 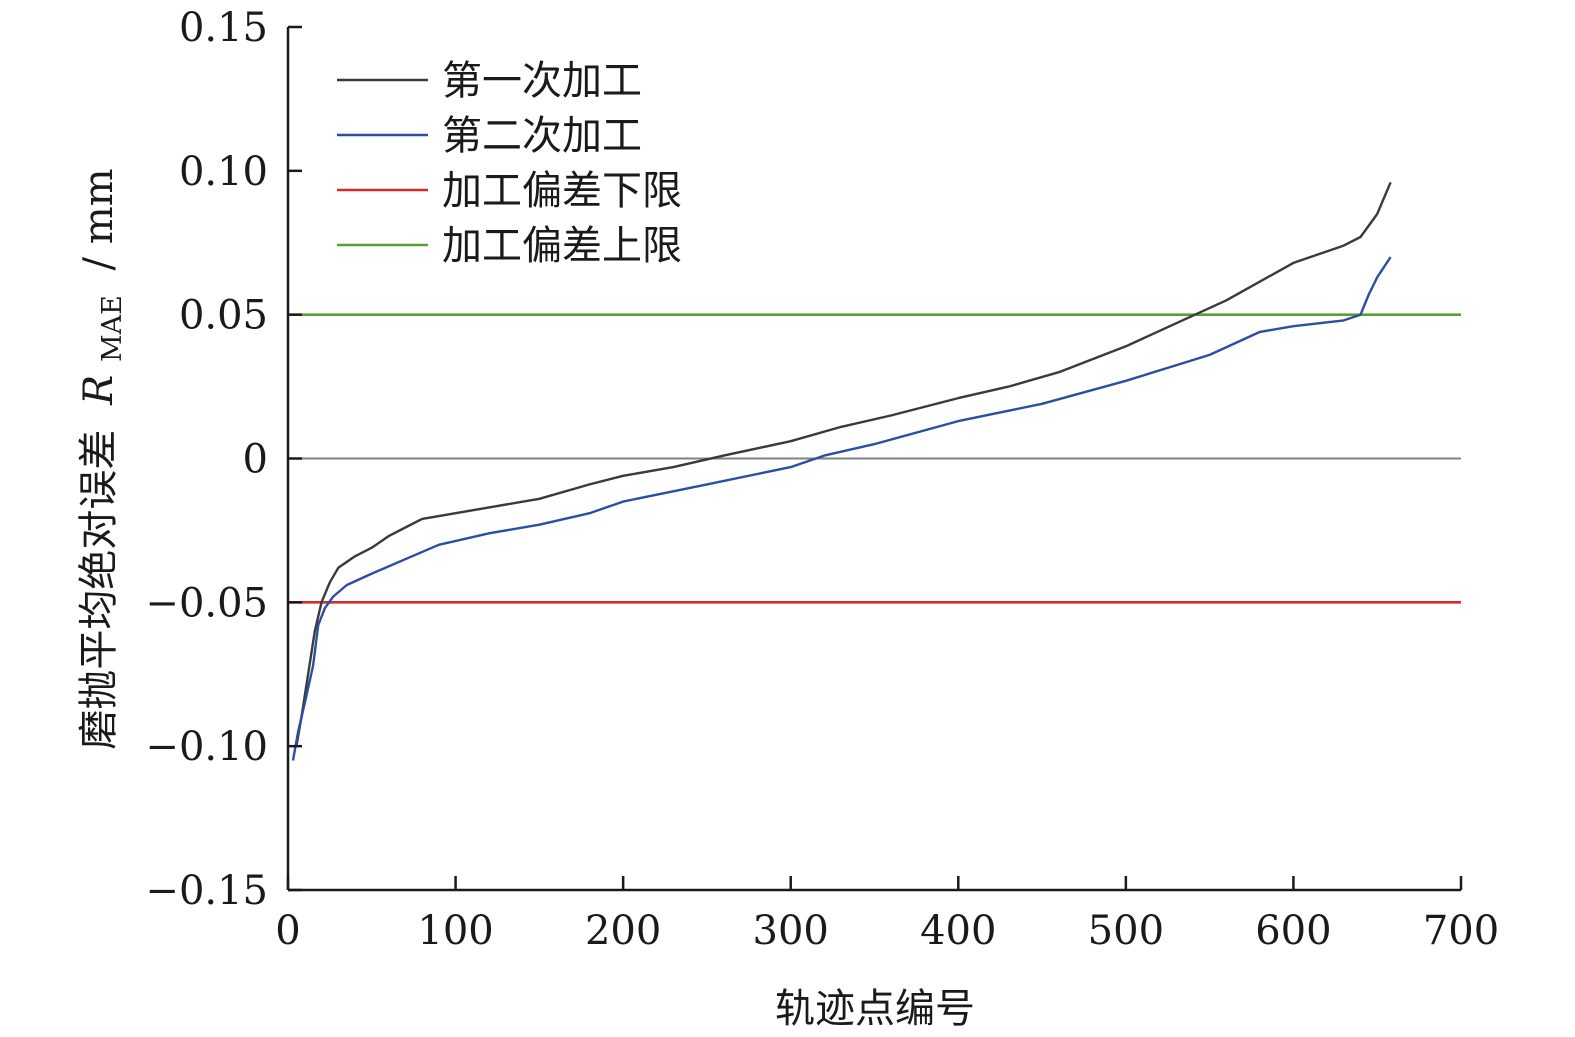 What do you see at coordinates (287, 931) in the screenshot?
I see `x-tick-label: 0` at bounding box center [287, 931].